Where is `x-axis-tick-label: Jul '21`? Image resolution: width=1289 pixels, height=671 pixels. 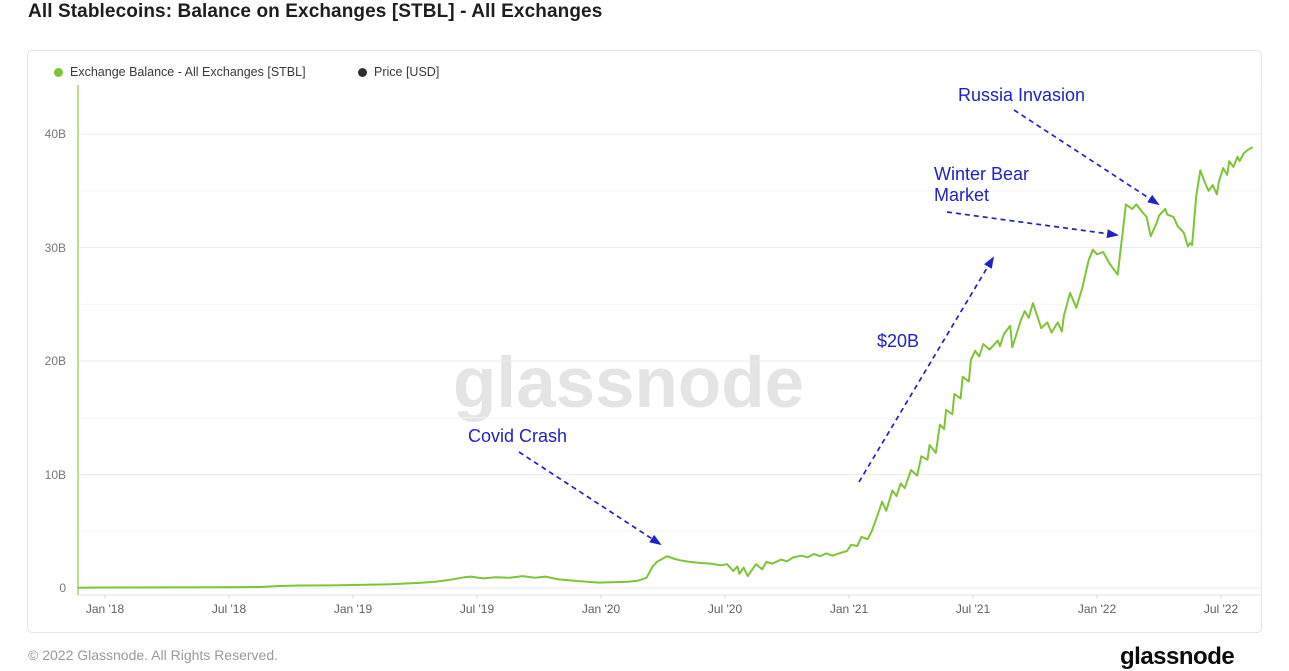
x-axis-tick-label: Jul '21 is located at coordinates (973, 609).